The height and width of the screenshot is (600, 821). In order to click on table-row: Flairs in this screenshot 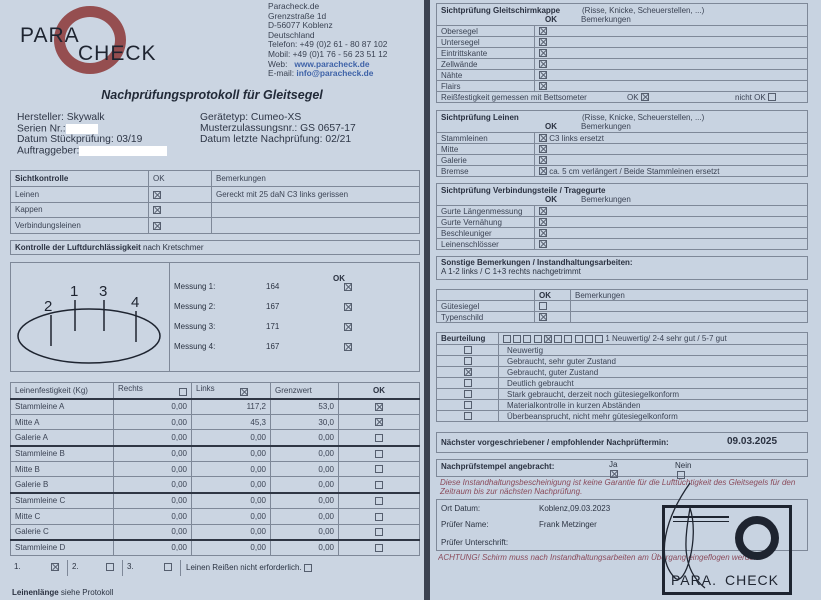, I will do `click(622, 86)`.